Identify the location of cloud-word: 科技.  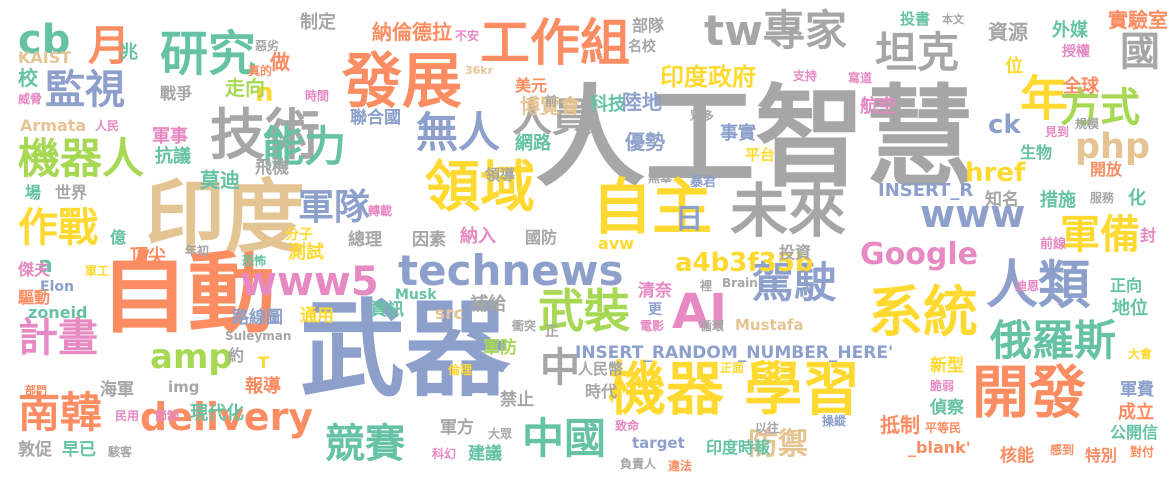
(608, 104).